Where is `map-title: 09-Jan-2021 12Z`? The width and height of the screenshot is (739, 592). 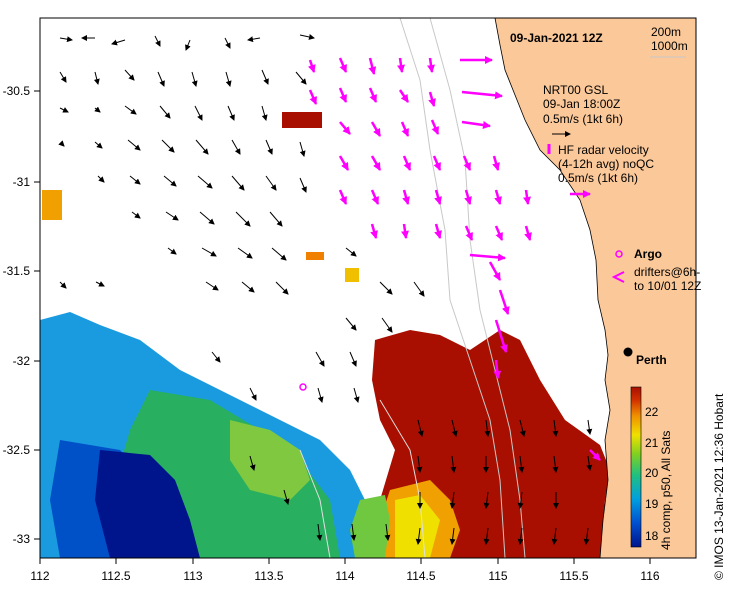 map-title: 09-Jan-2021 12Z is located at coordinates (556, 38).